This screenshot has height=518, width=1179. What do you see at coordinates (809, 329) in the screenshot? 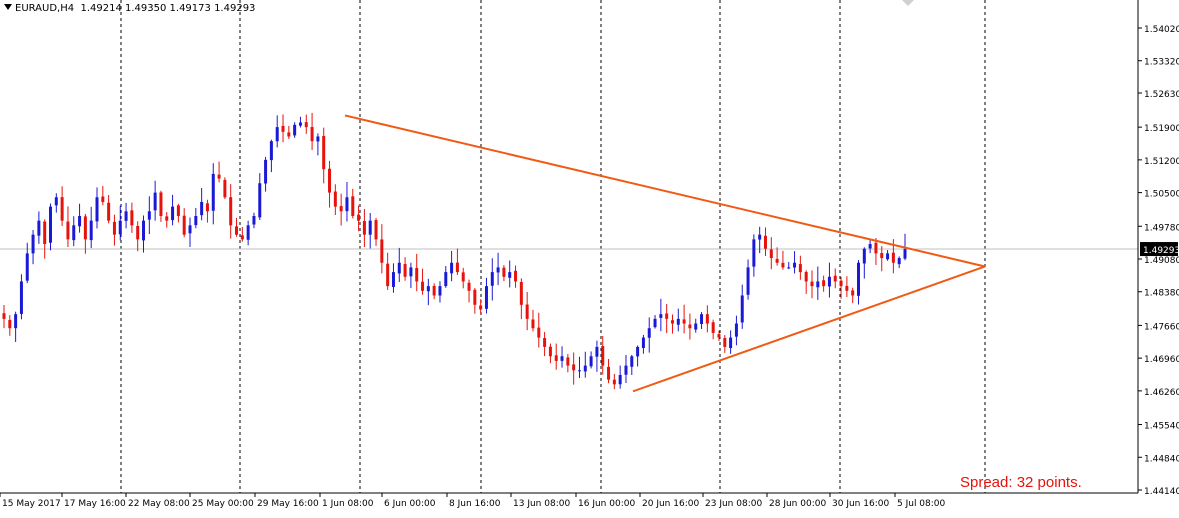
I see `trendline` at bounding box center [809, 329].